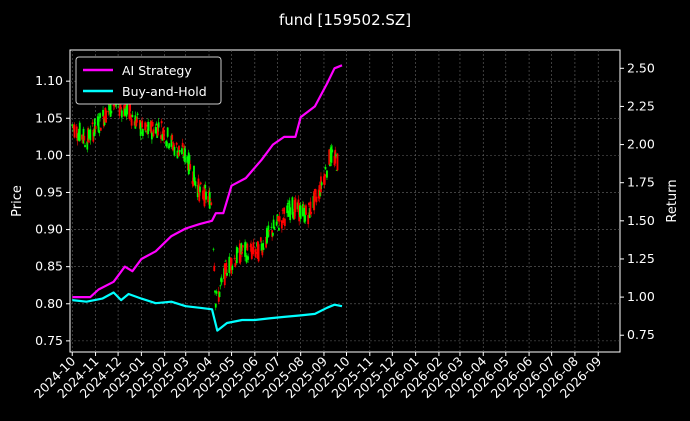  What do you see at coordinates (641, 258) in the screenshot?
I see `return-tick-label-1.25: 1.25` at bounding box center [641, 258].